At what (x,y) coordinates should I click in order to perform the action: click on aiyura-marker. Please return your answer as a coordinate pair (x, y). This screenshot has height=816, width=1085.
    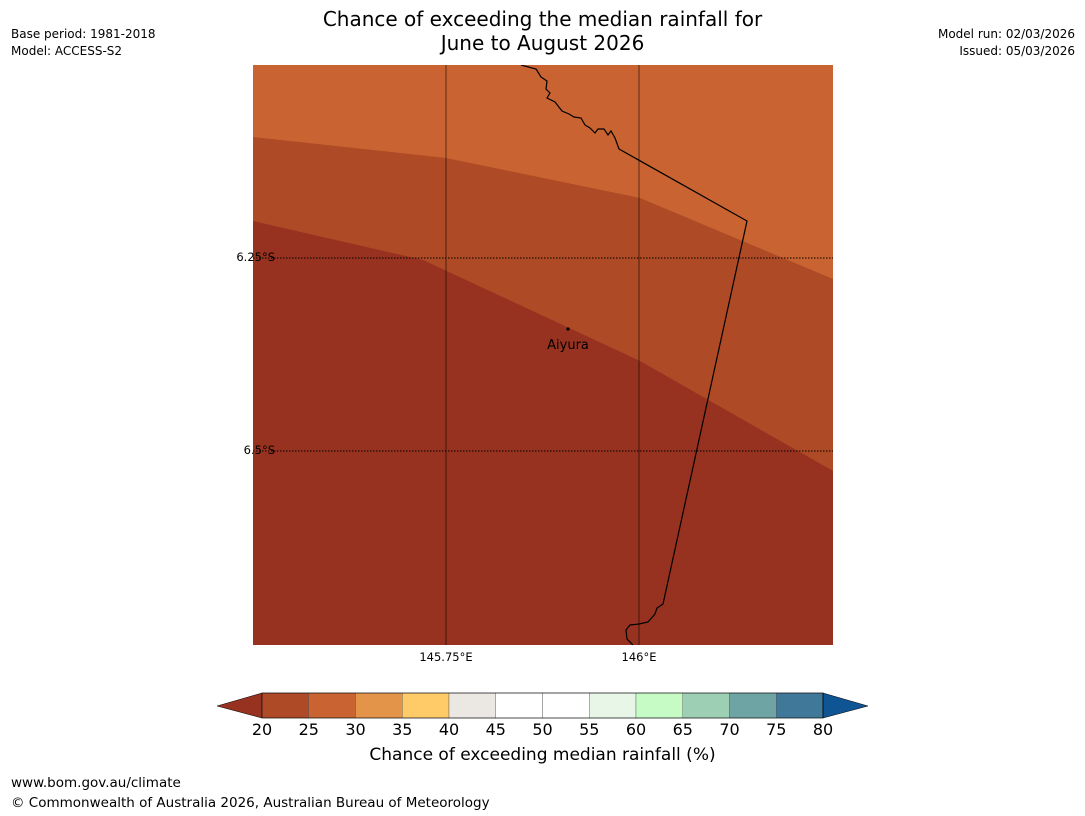
    Looking at the image, I should click on (568, 329).